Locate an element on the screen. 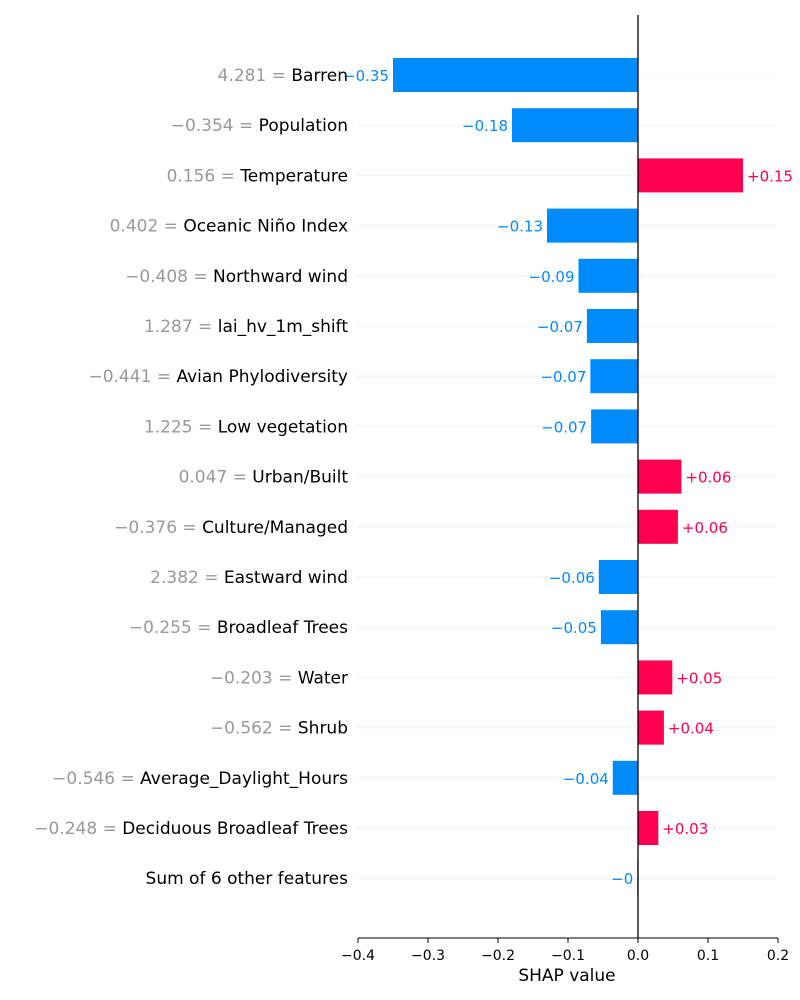 The height and width of the screenshot is (1000, 800). feature-name: Culture/Managed is located at coordinates (275, 528).